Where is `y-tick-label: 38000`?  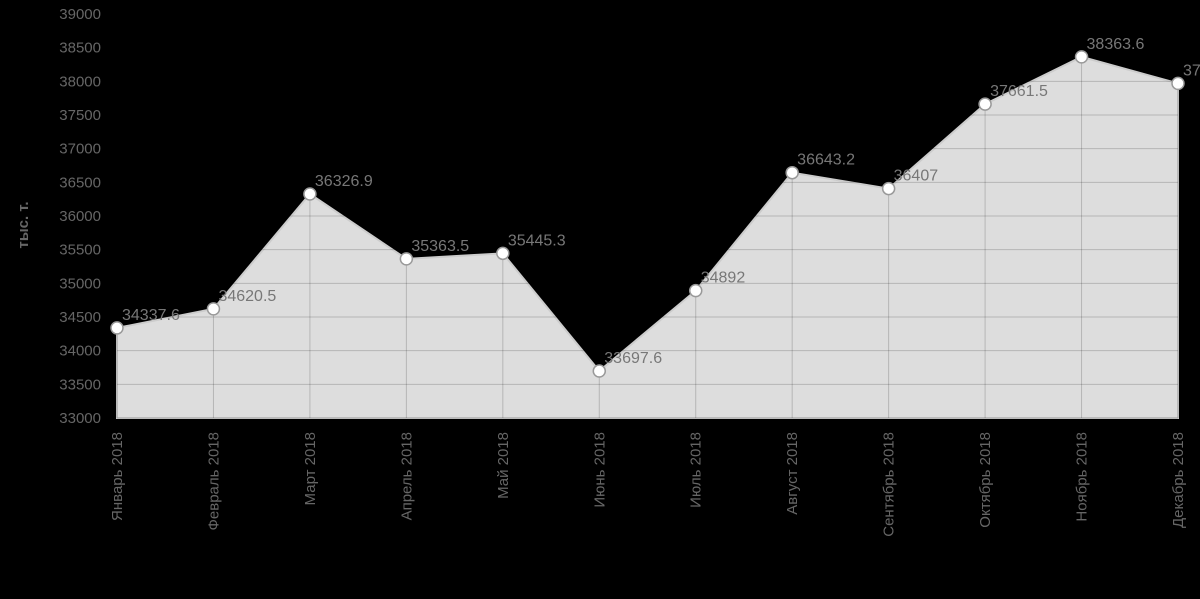
y-tick-label: 38000 is located at coordinates (80, 81).